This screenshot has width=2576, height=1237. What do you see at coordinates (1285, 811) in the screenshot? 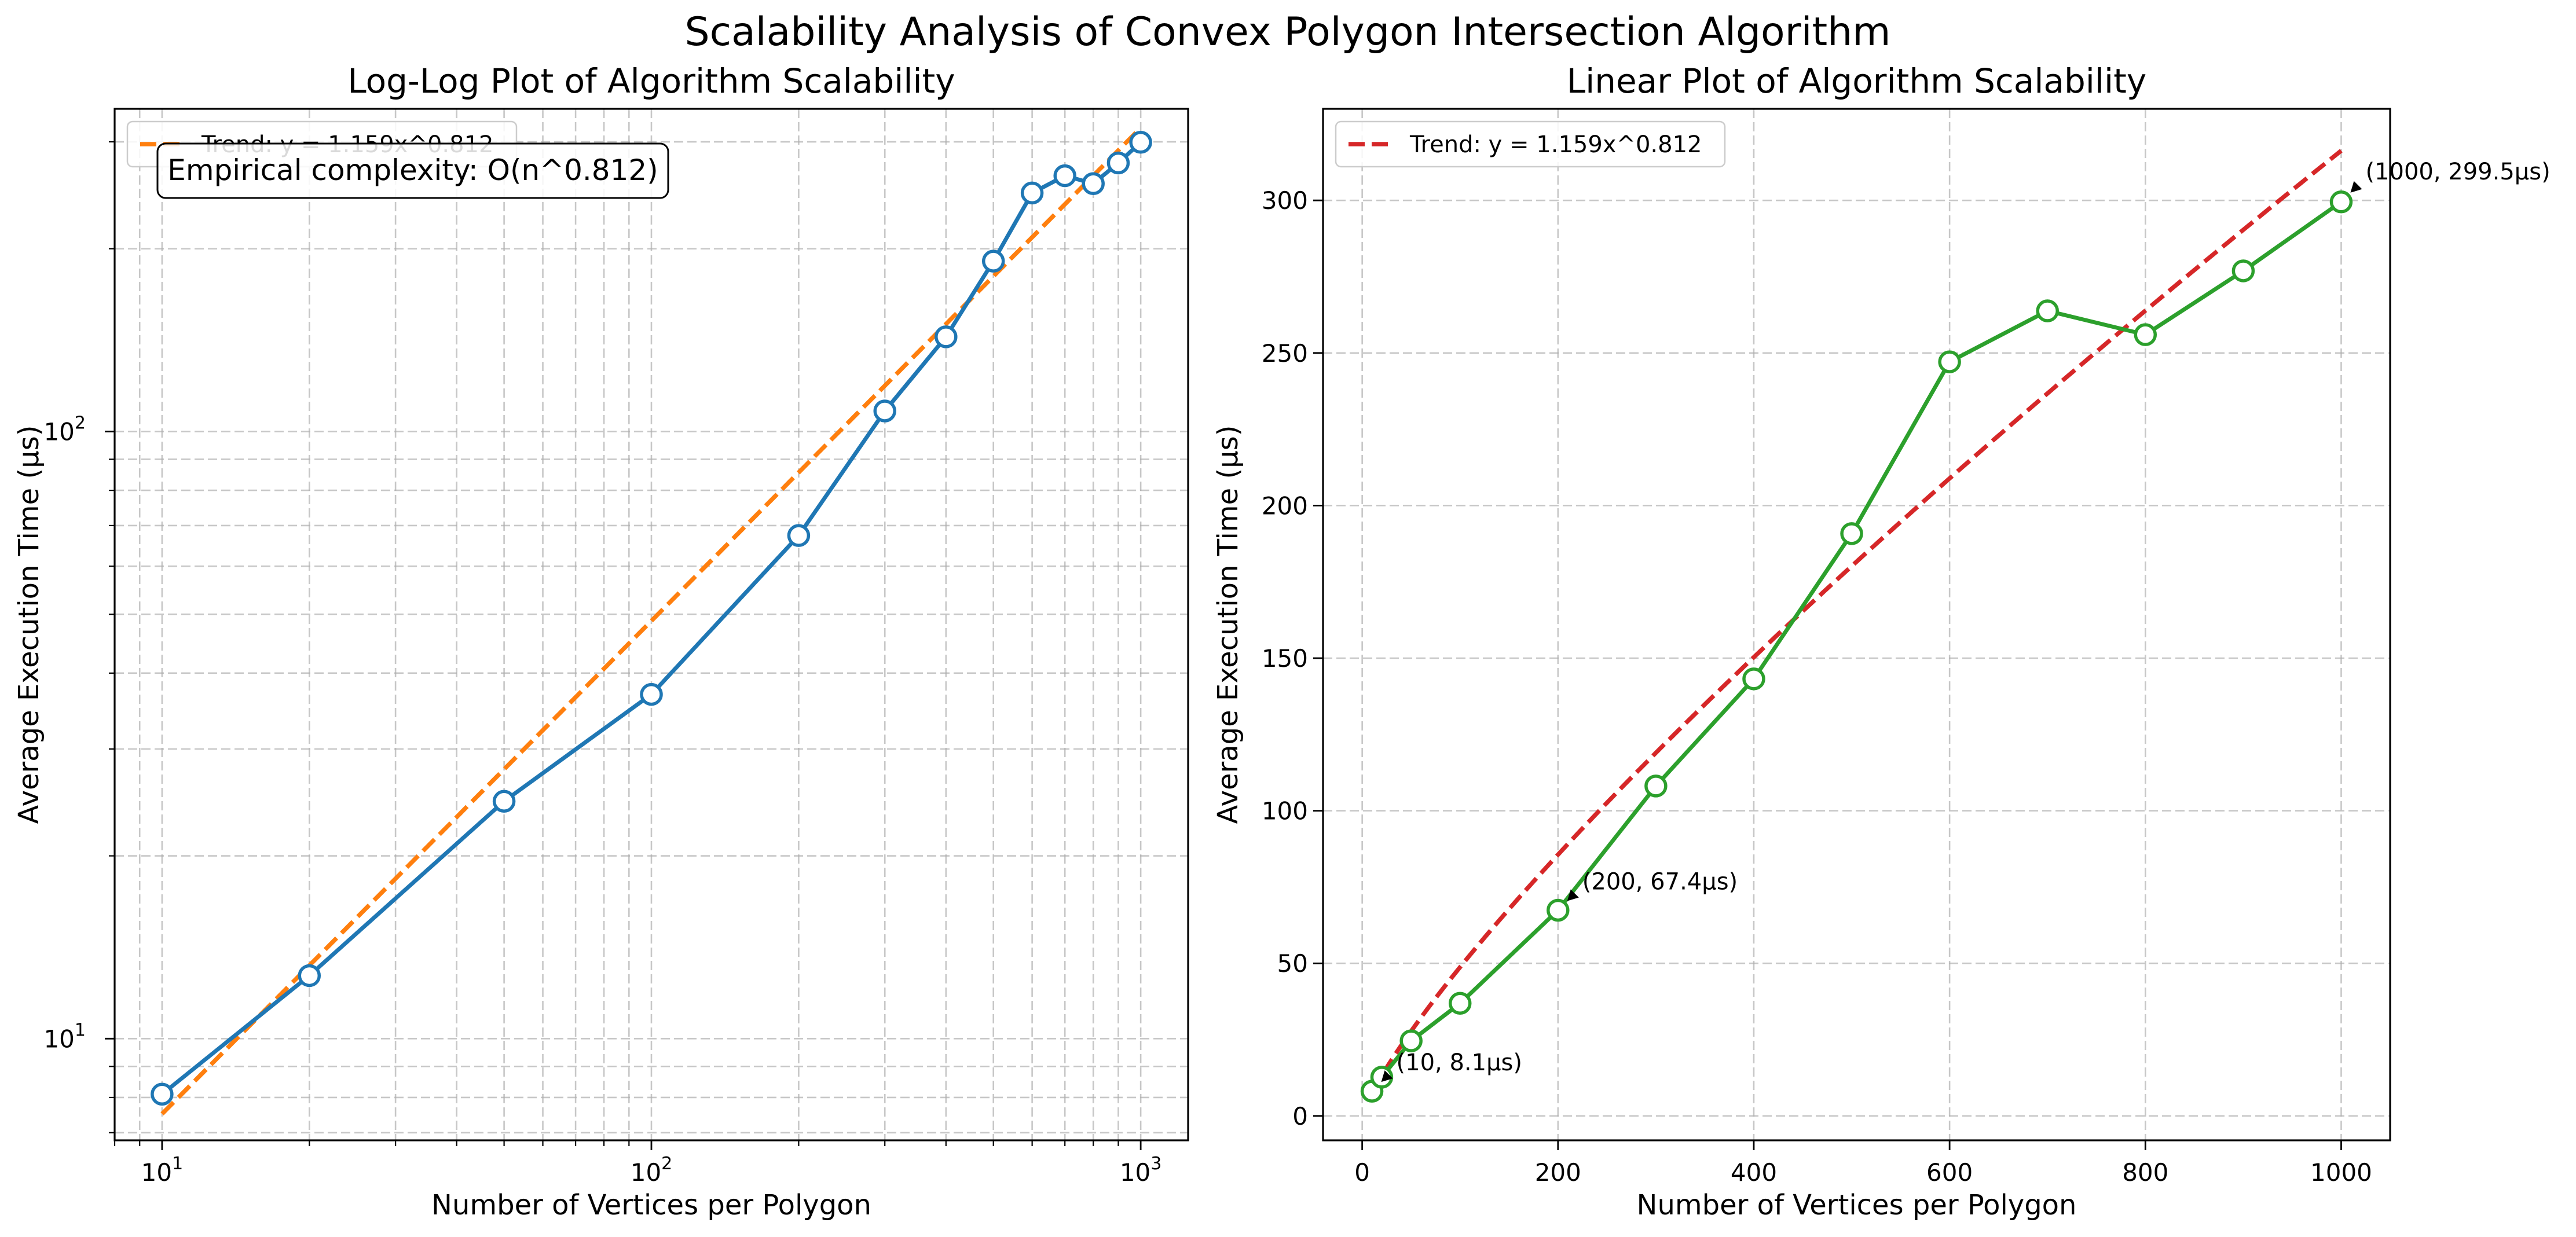
I see `y-tick-label: 100` at bounding box center [1285, 811].